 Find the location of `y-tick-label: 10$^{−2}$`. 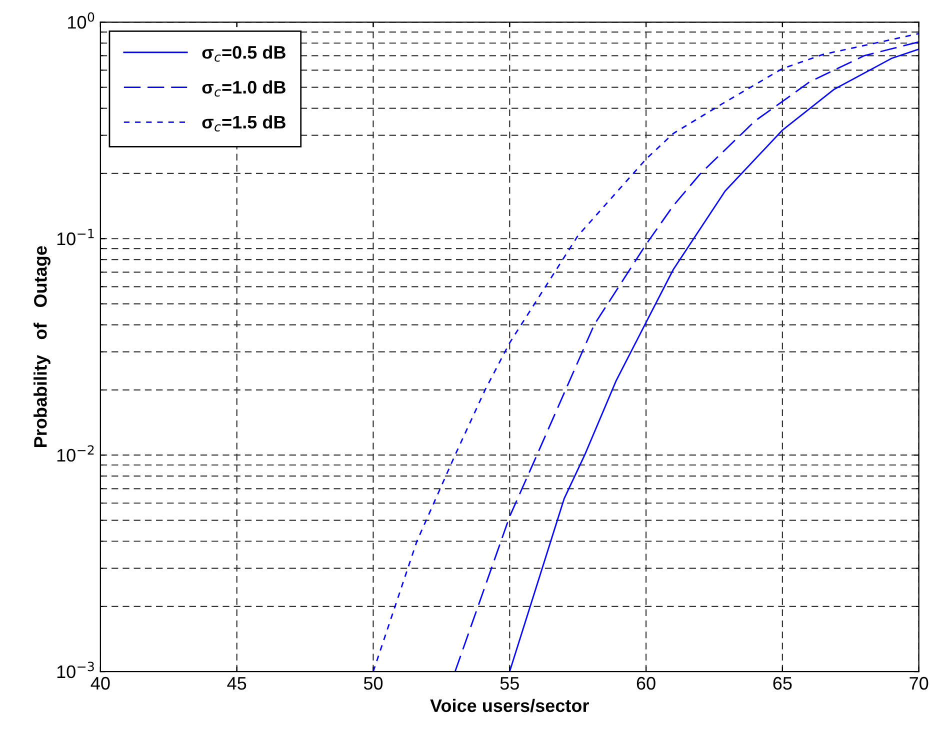

y-tick-label: 10$^{−2}$ is located at coordinates (75, 453).